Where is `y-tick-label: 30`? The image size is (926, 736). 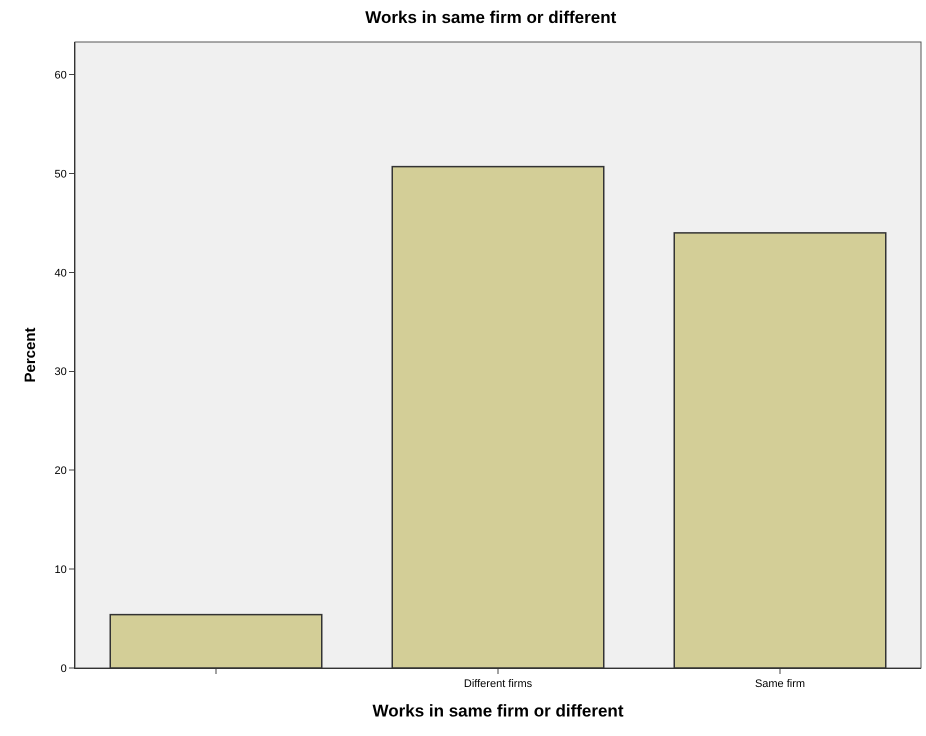
y-tick-label: 30 is located at coordinates (60, 372).